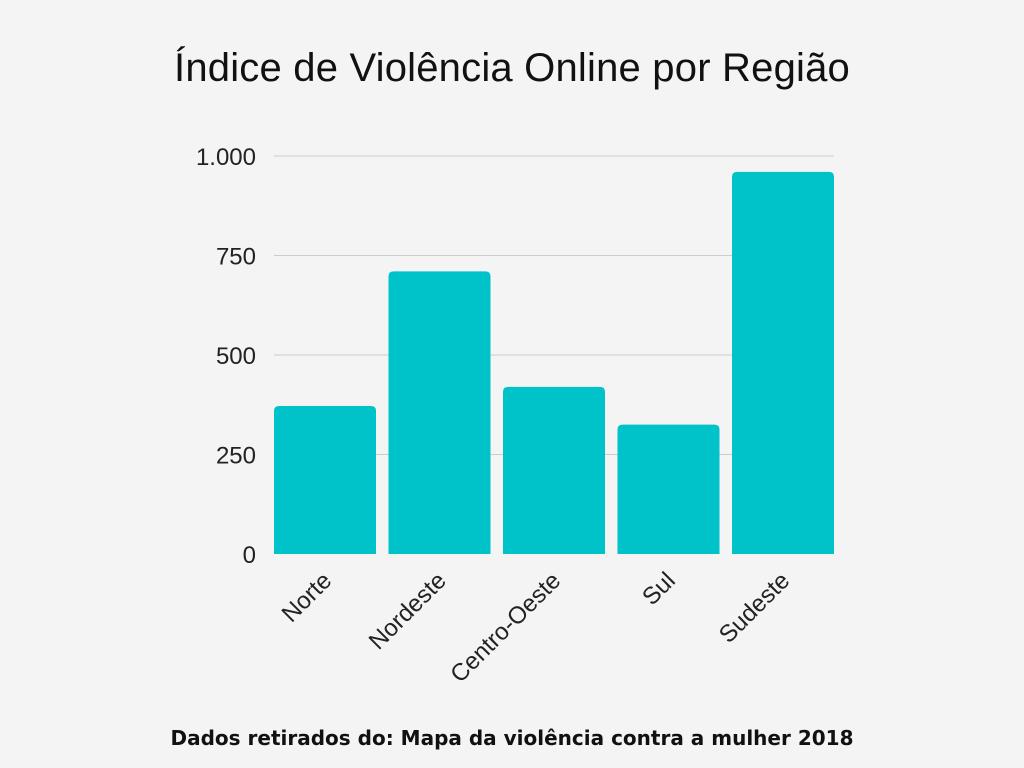 The image size is (1024, 768). I want to click on y-tick-label: 500, so click(236, 356).